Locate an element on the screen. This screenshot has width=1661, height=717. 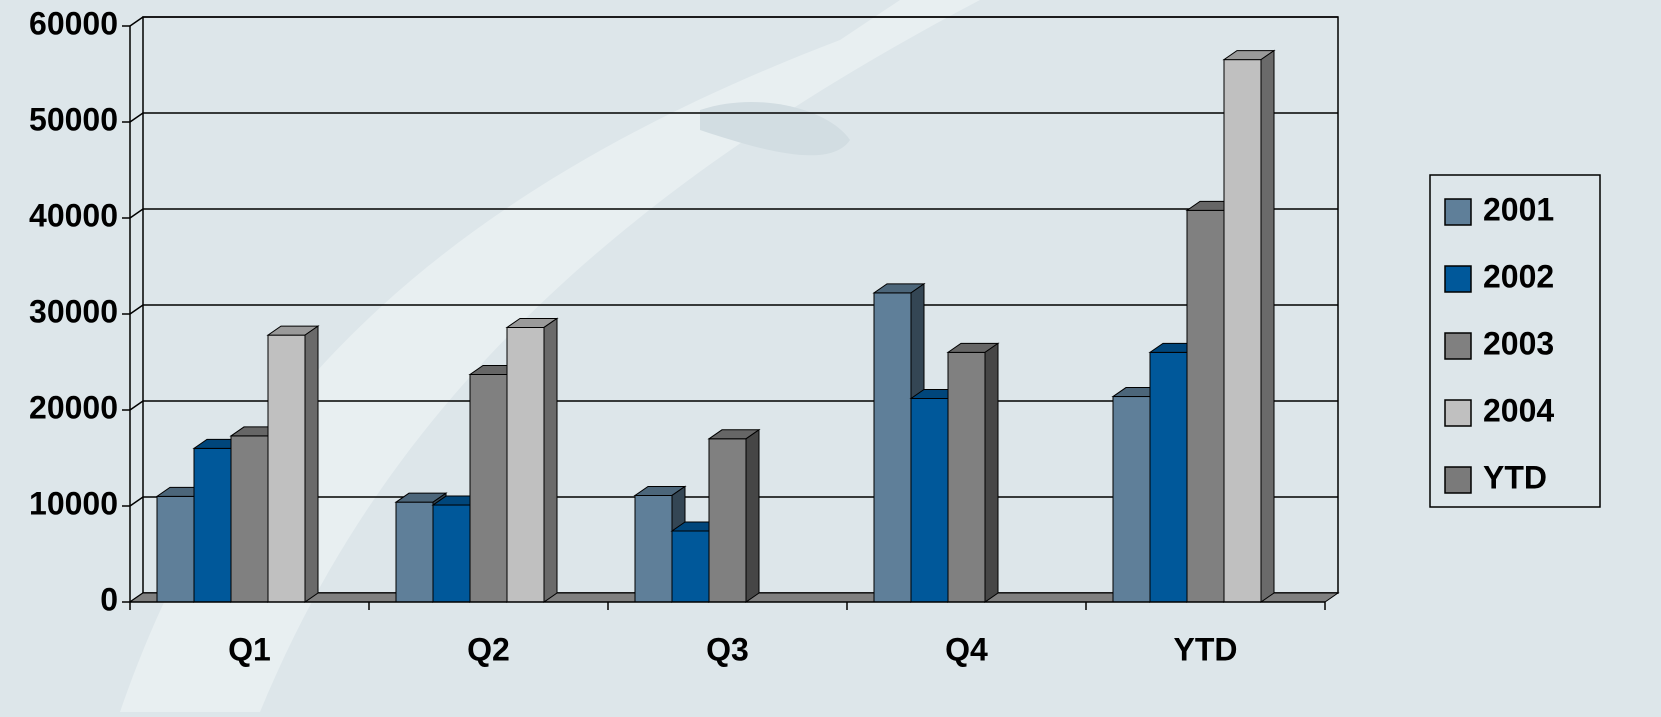
y-tick-label: 50000 is located at coordinates (73, 119).